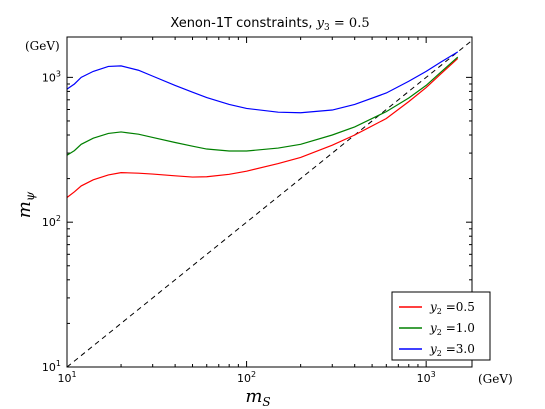  I want to click on legend-label: y2 =0.5, so click(452, 308).